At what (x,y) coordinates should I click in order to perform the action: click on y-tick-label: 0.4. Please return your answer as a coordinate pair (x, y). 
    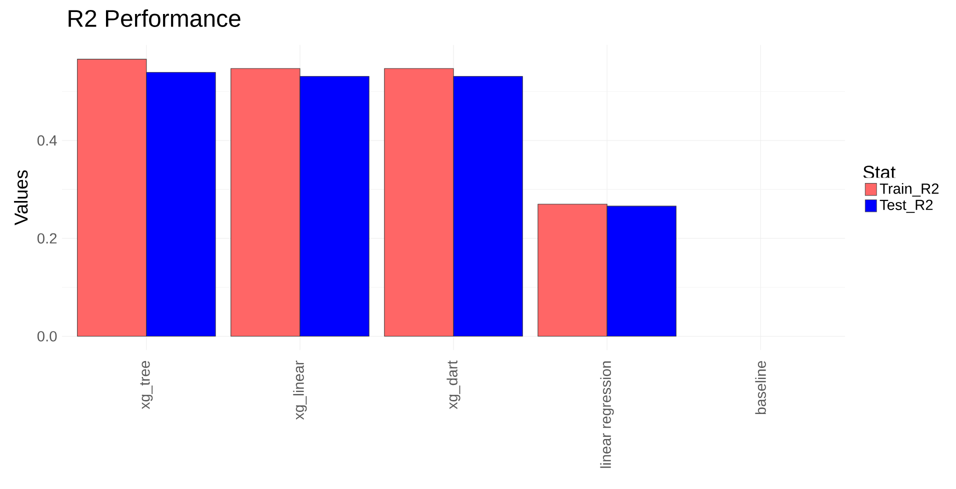
    Looking at the image, I should click on (47, 140).